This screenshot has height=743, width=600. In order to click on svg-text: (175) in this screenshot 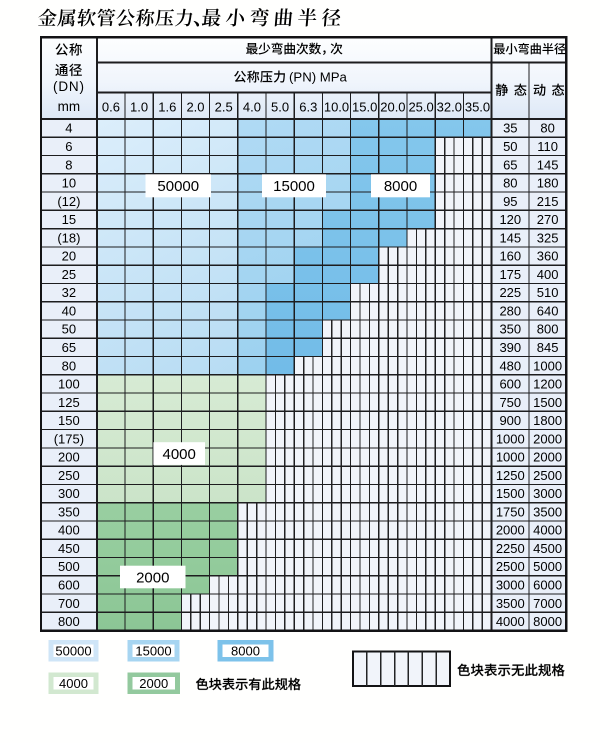, I will do `click(69, 438)`.